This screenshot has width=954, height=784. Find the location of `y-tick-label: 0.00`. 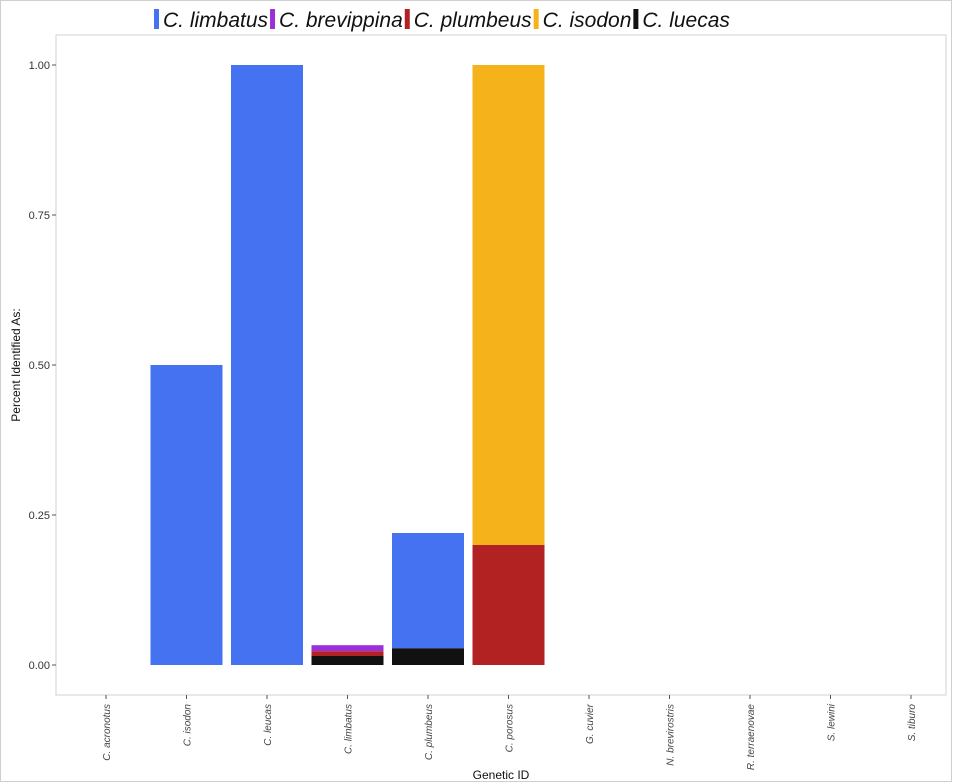

y-tick-label: 0.00 is located at coordinates (39, 666).